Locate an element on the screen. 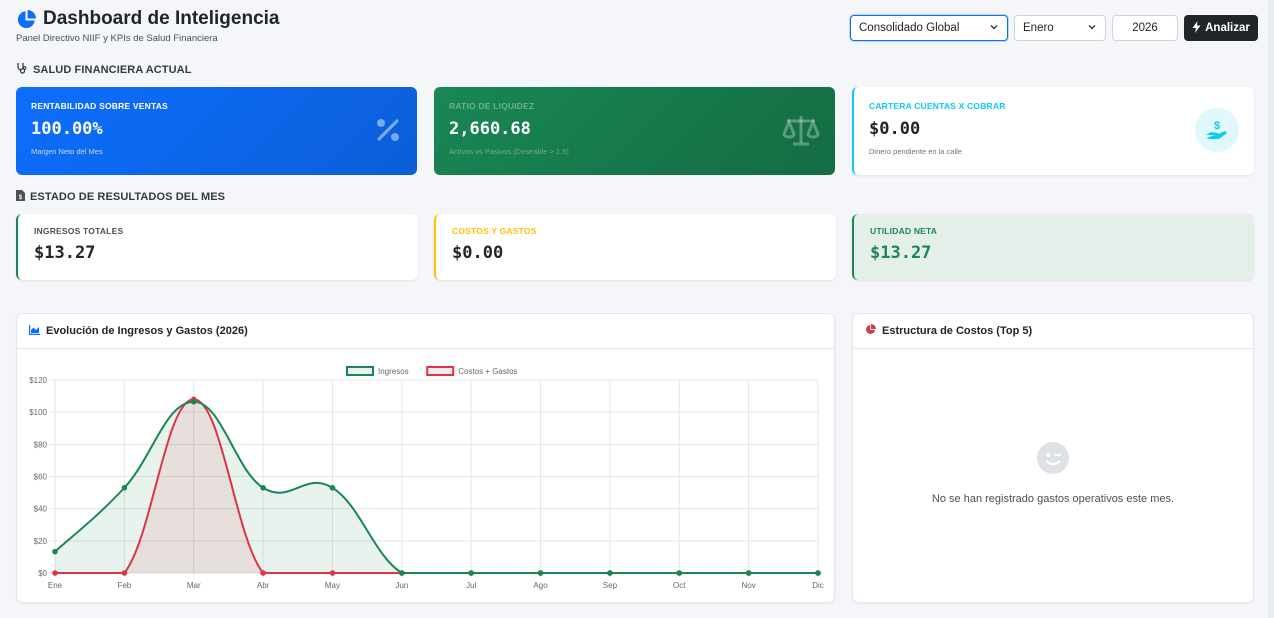  legend-label: Costos + Gastos is located at coordinates (487, 371).